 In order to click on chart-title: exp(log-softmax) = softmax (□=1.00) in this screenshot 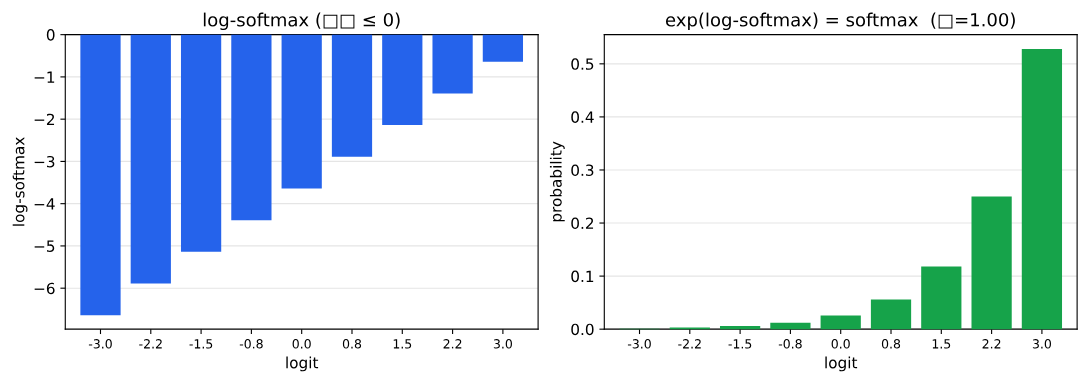, I will do `click(840, 21)`.